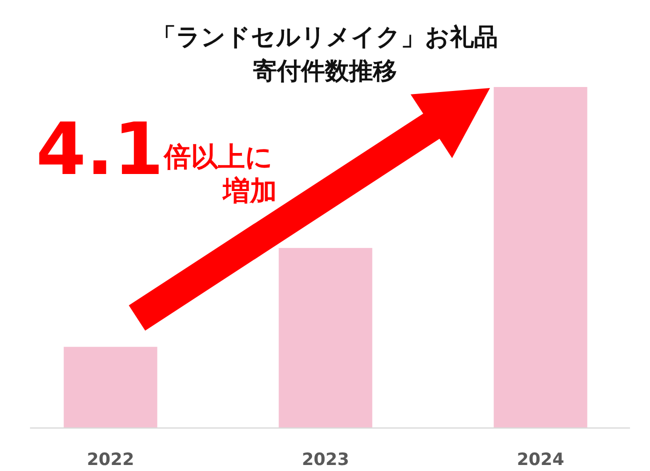  I want to click on x-tick-label: 2023, so click(326, 460).